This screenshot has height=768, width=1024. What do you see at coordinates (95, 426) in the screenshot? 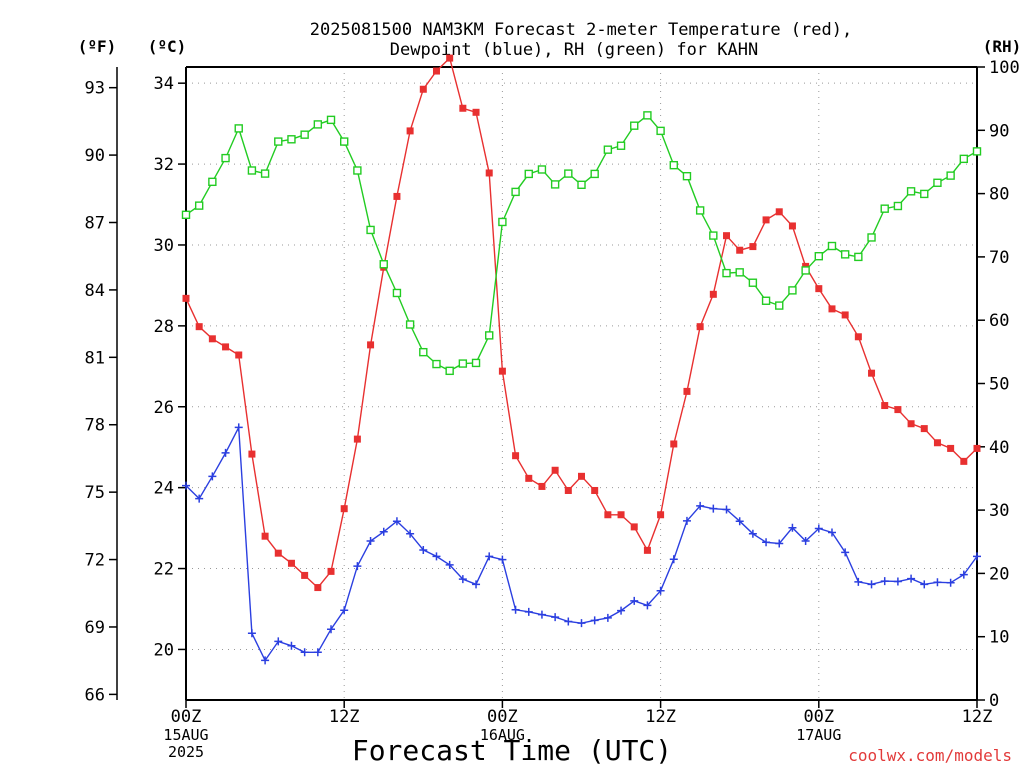
I see `fahrenheit-tick-label: 78` at bounding box center [95, 426].